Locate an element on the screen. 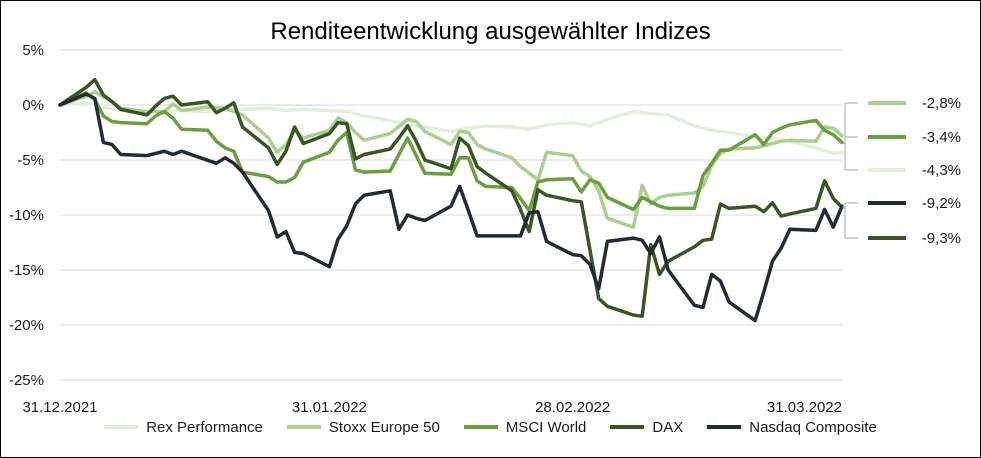 The image size is (981, 458). chart-title: Renditeentwicklung ausgewählter Indizes is located at coordinates (490, 31).